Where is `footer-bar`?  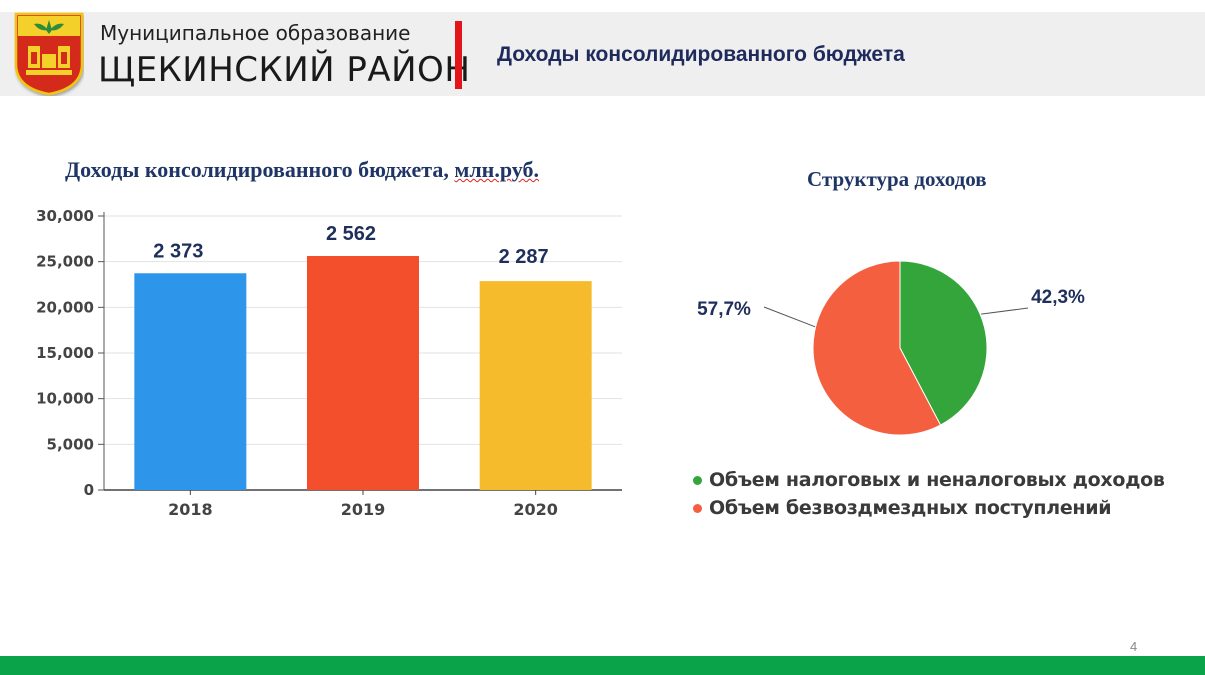 footer-bar is located at coordinates (602, 665).